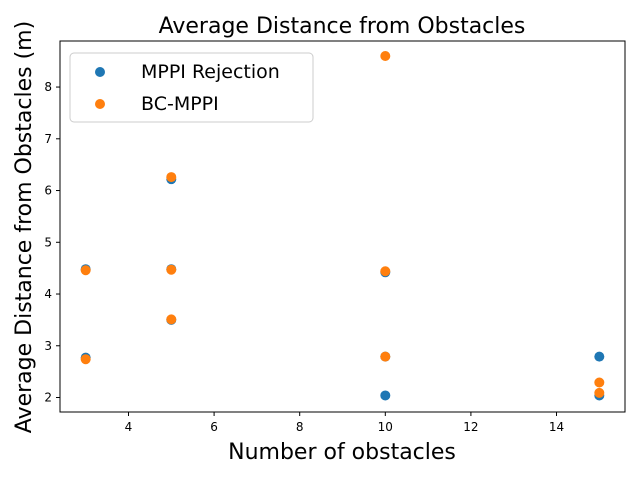  Describe the element at coordinates (342, 26) in the screenshot. I see `chart-title: Average Distance from Obstacles` at that location.